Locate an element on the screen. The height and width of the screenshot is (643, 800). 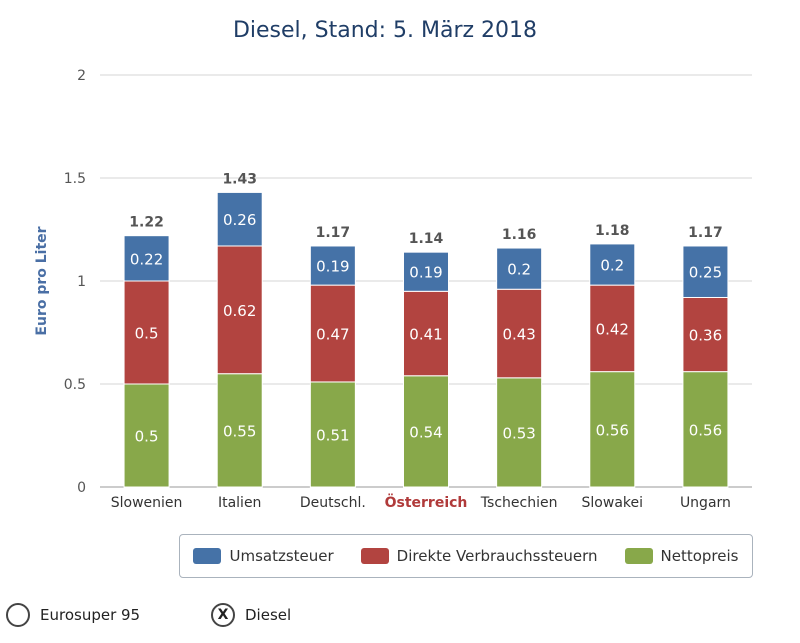
radio-eurosuper-95: Eurosuper 95 is located at coordinates (108, 615).